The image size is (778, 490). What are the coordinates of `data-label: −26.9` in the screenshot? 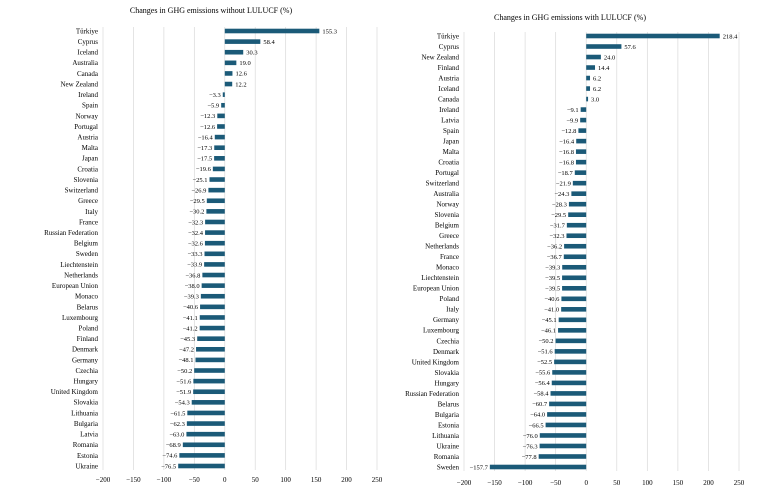 It's located at (198, 190).